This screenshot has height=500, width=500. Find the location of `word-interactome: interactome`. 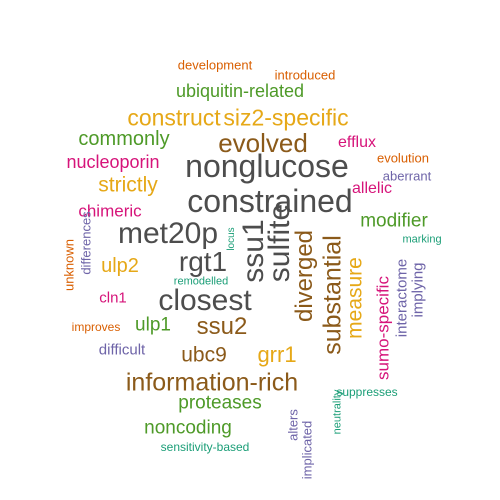

word-interactome: interactome is located at coordinates (402, 298).